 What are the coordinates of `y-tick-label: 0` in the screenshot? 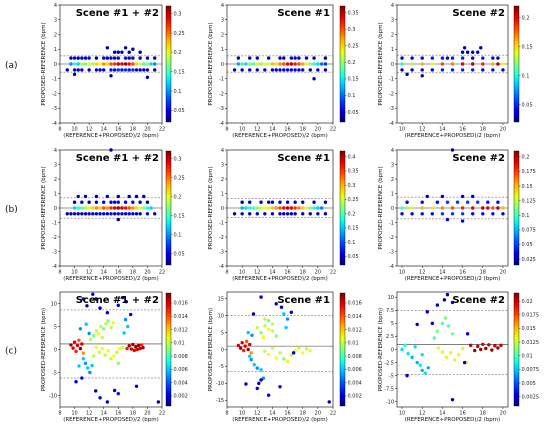 It's located at (392, 209).